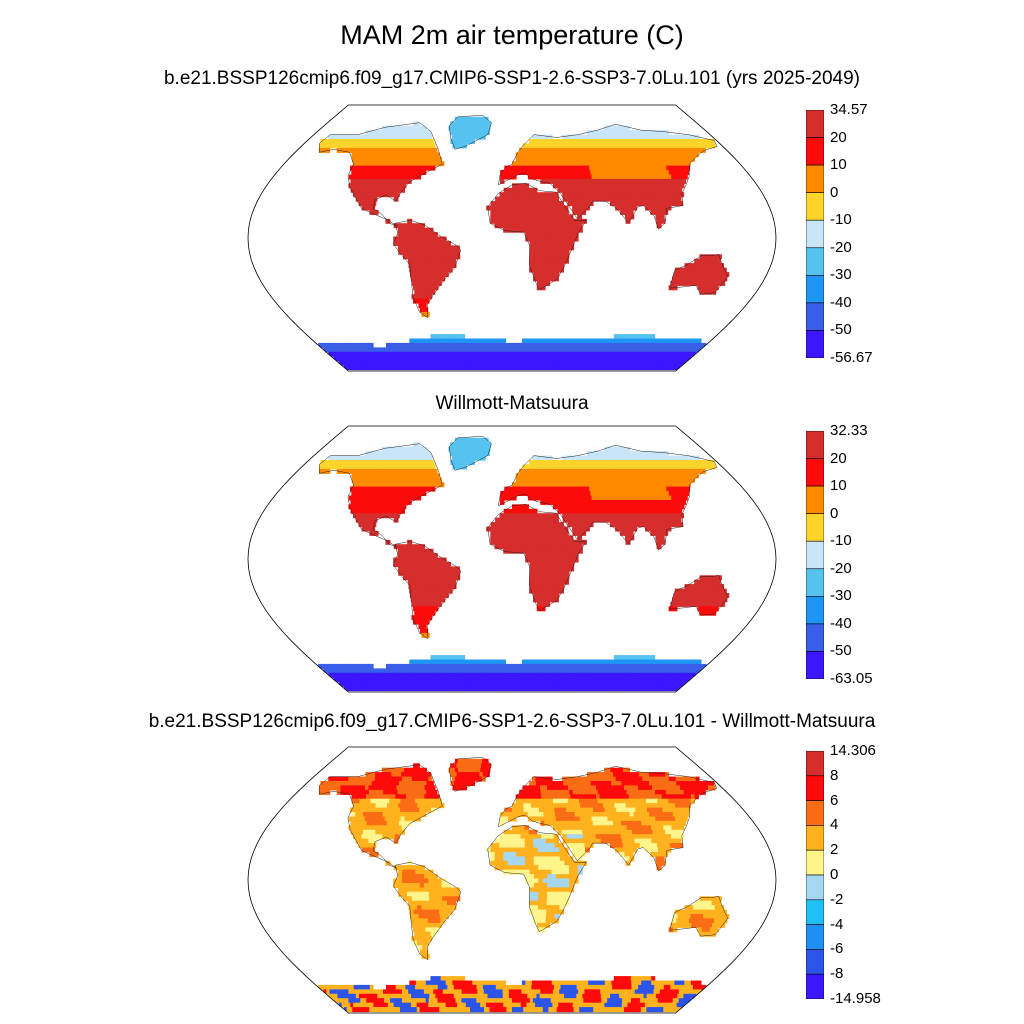 This screenshot has height=1024, width=1024. I want to click on panel-3-colorbar: 14.306 8 6 4 2 0 -2 -4 -6 -8 -14.958, so click(843, 874).